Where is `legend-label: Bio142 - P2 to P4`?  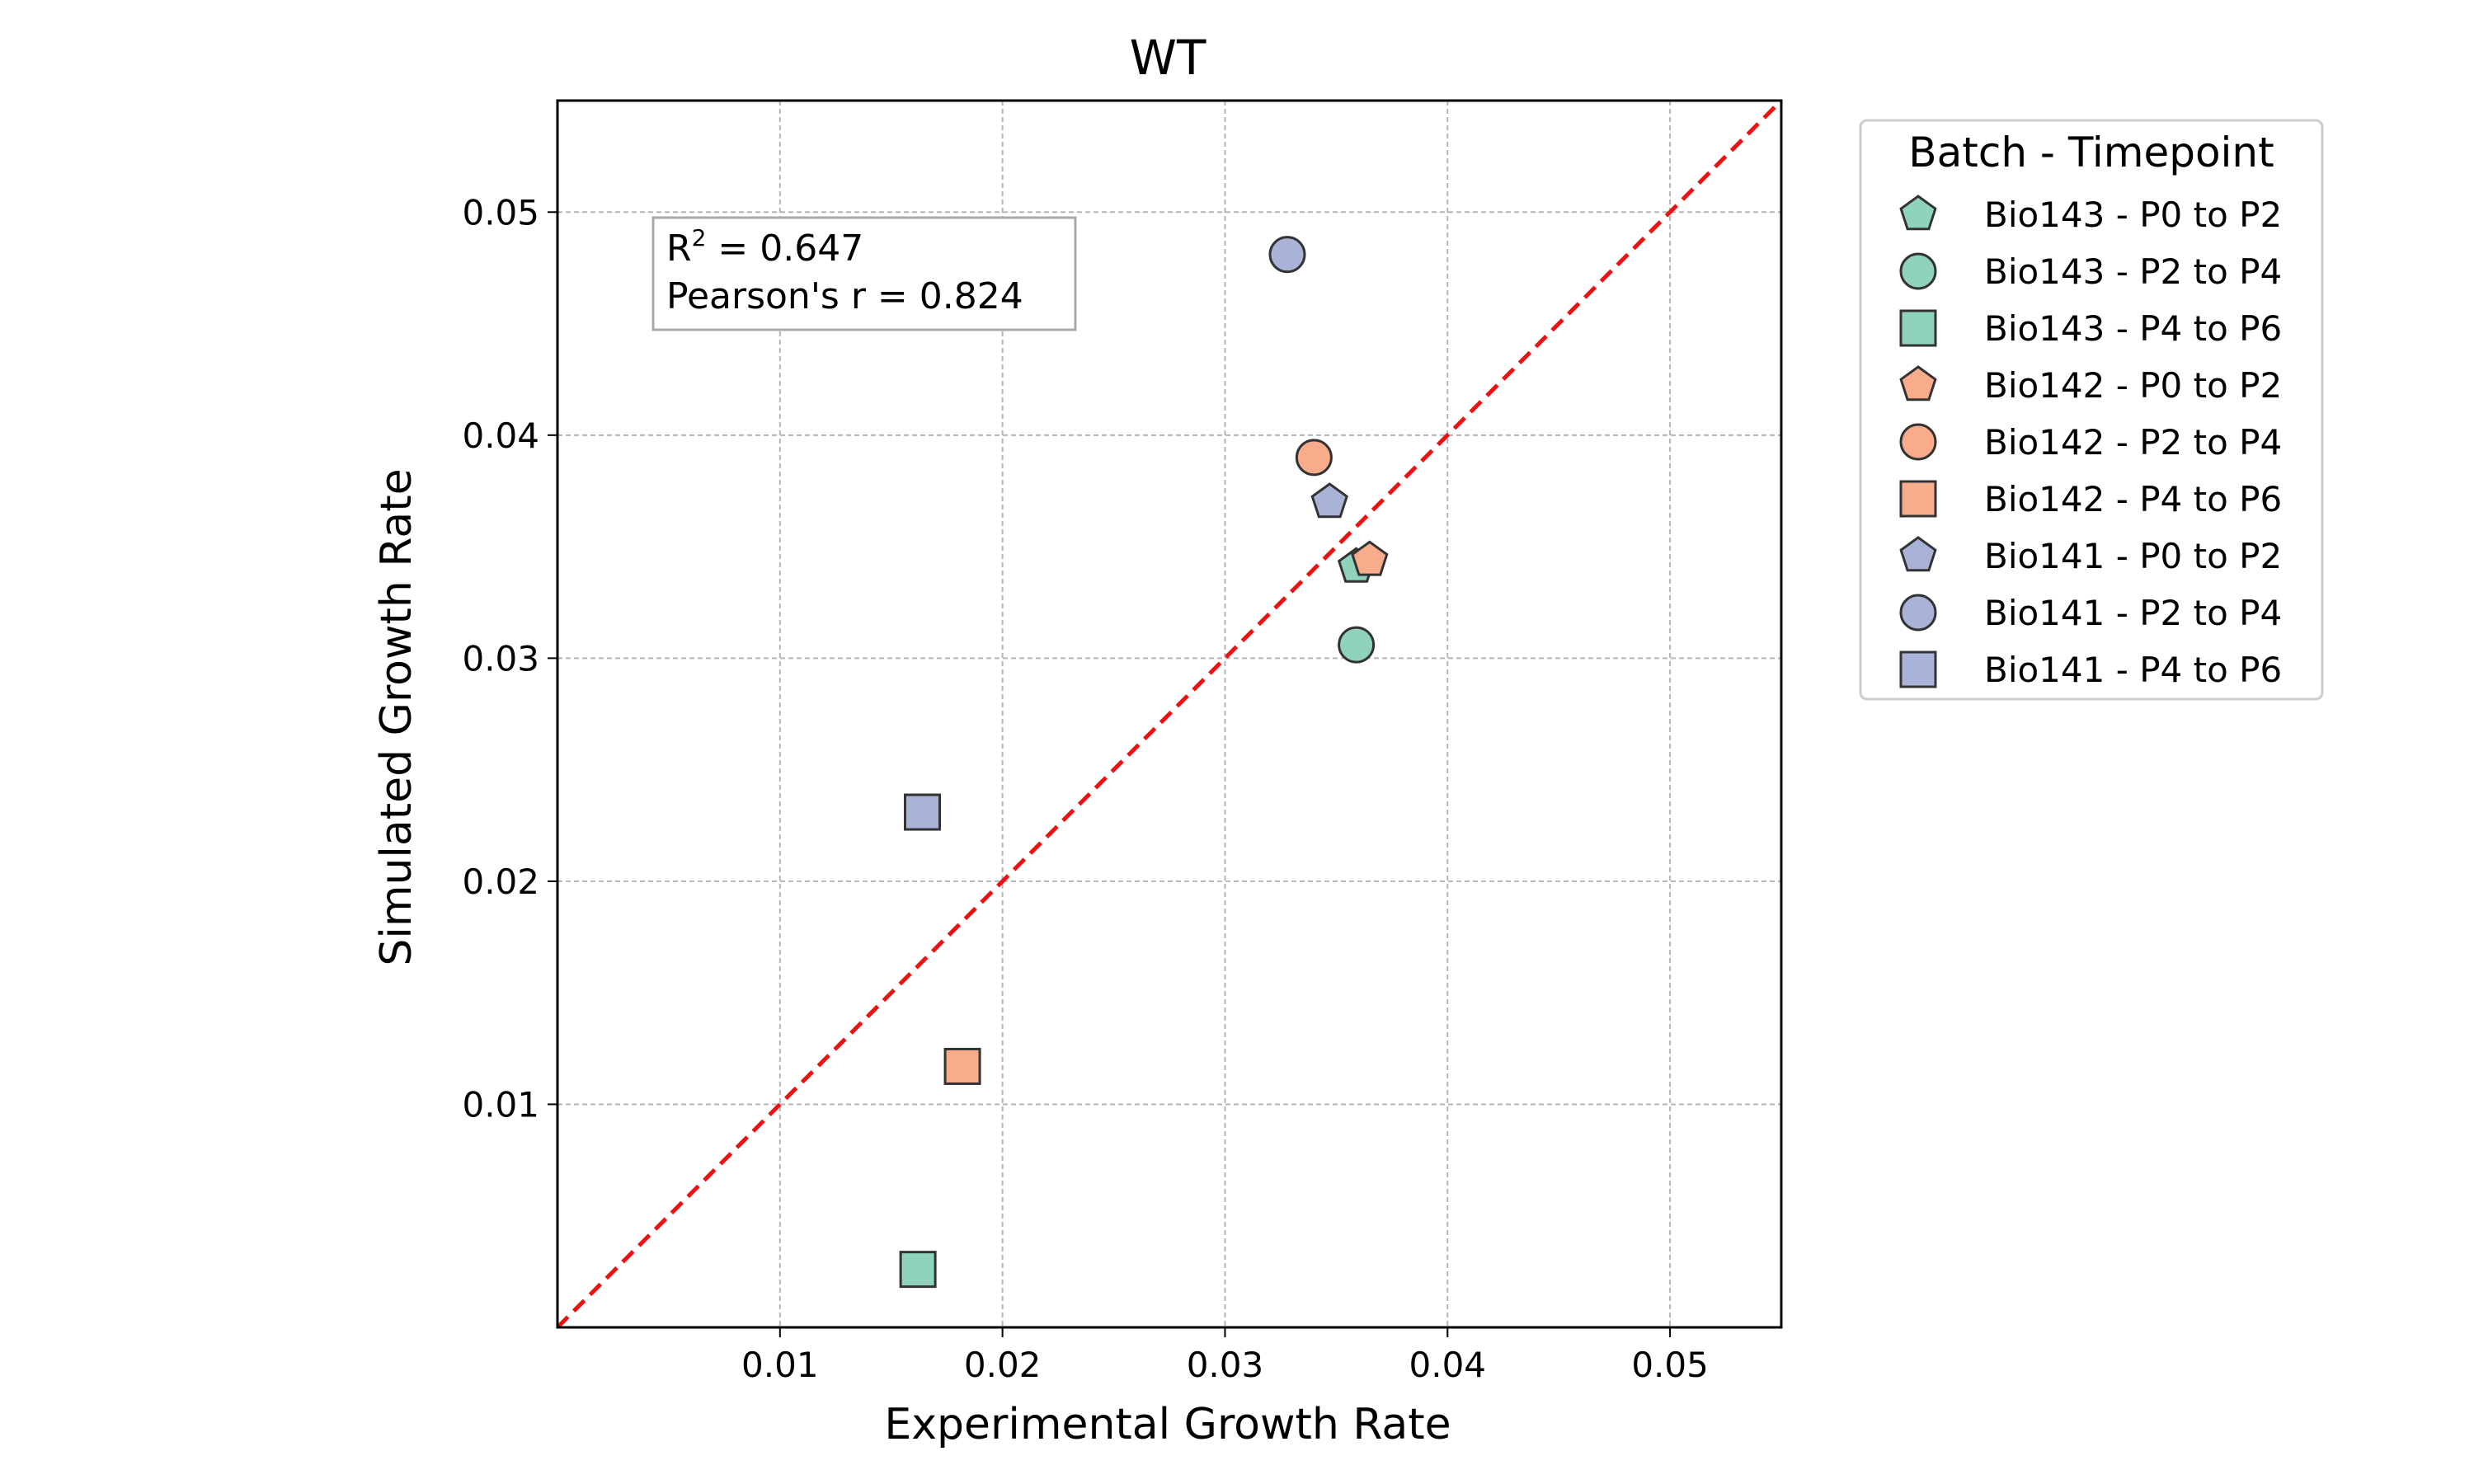
legend-label: Bio142 - P2 to P4 is located at coordinates (2133, 442).